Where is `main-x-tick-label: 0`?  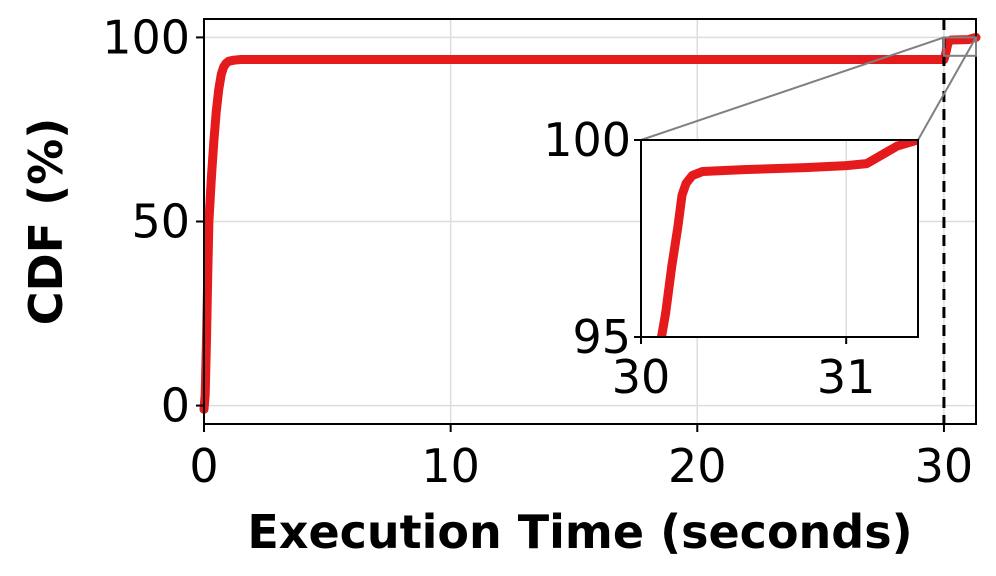 main-x-tick-label: 0 is located at coordinates (203, 466).